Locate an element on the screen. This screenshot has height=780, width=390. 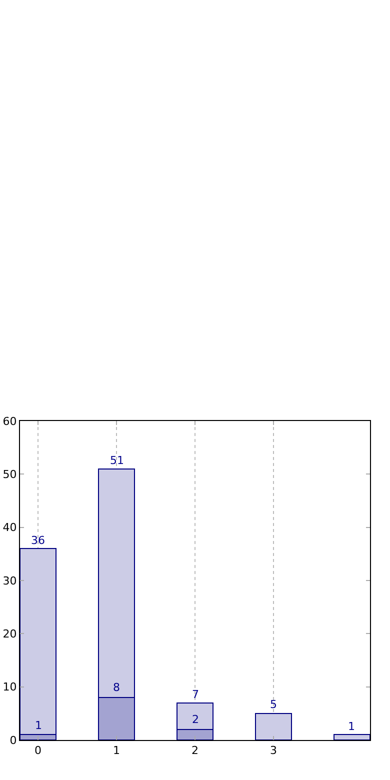
y-tick-label: 50 is located at coordinates (9, 475).